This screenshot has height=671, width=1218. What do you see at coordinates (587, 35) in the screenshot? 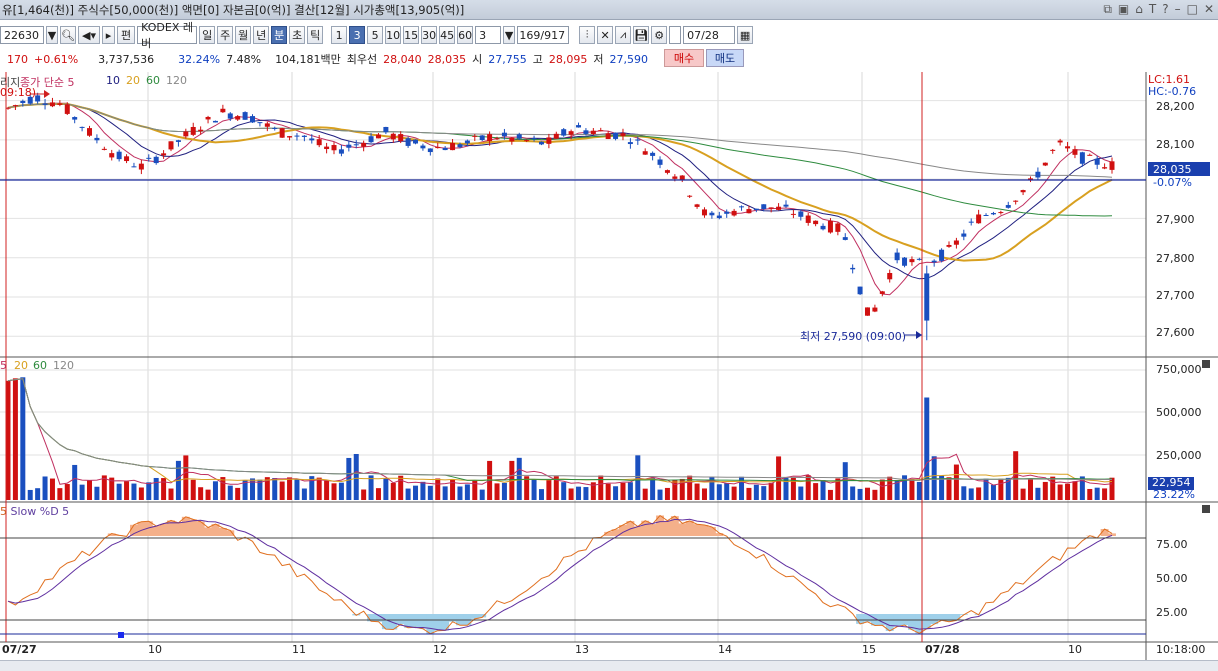
I see `candle-type-icon: ⫶` at bounding box center [587, 35].